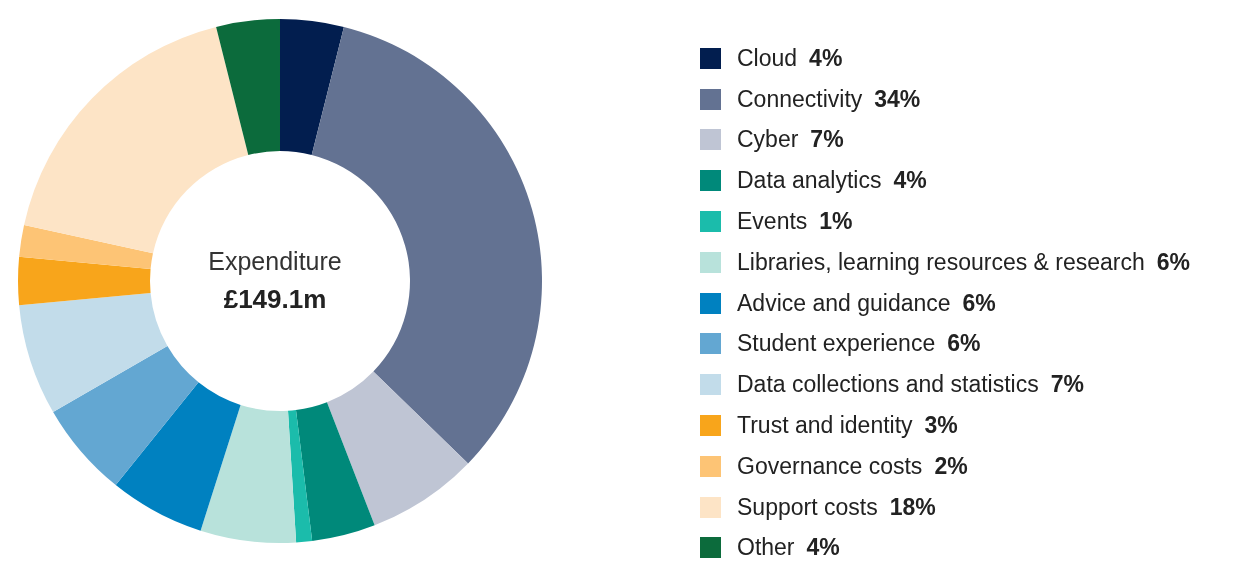  Describe the element at coordinates (800, 99) in the screenshot. I see `legend-label: Connectivity` at that location.